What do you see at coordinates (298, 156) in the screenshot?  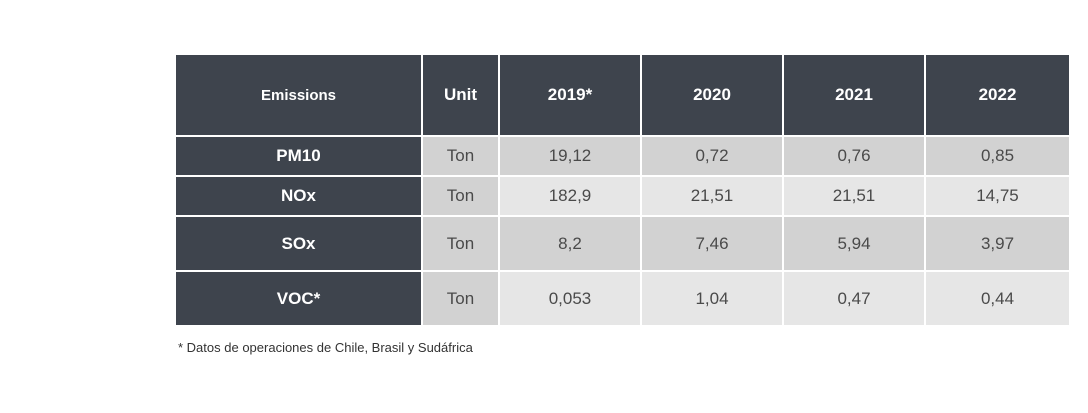 I see `row-label-pm10: PM10` at bounding box center [298, 156].